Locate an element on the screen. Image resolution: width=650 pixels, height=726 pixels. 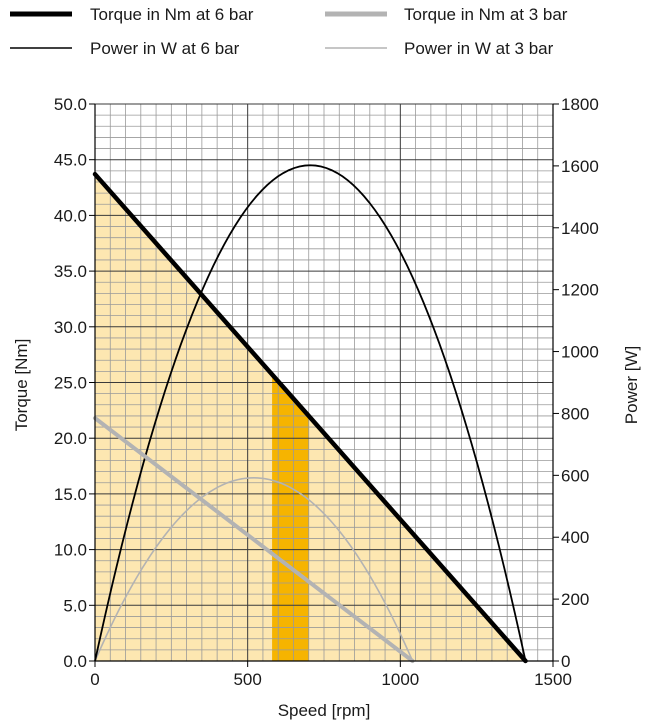
y-axis-left-title: Torque [Nm] is located at coordinates (21, 385).